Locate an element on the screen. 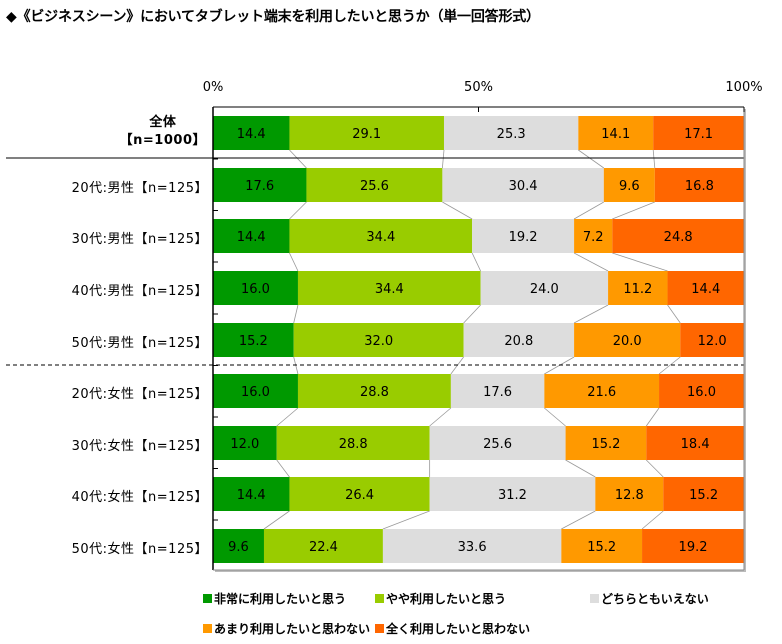  bar-value-label: 24.0 is located at coordinates (544, 289).